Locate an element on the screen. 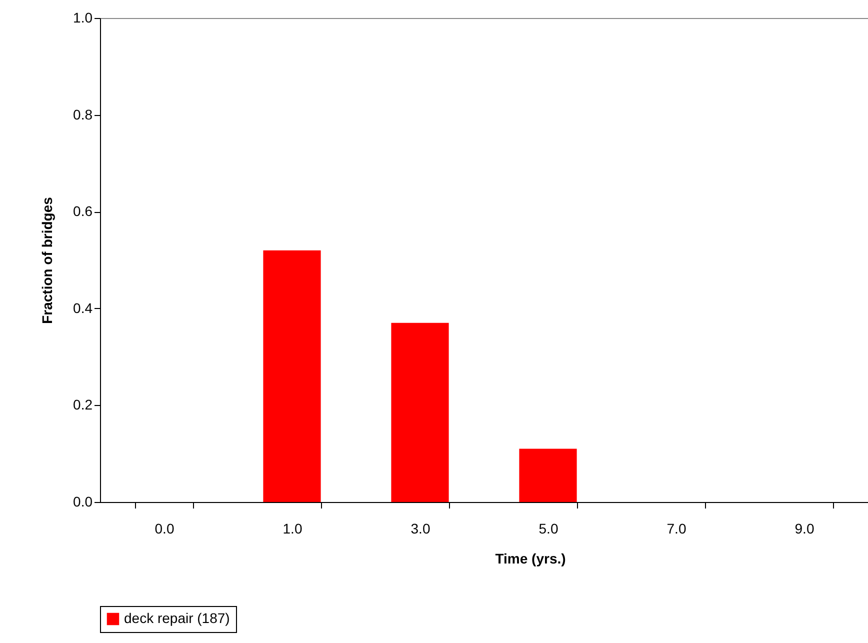 Image resolution: width=868 pixels, height=643 pixels. x-axis-title: Time (yrs.) is located at coordinates (530, 558).